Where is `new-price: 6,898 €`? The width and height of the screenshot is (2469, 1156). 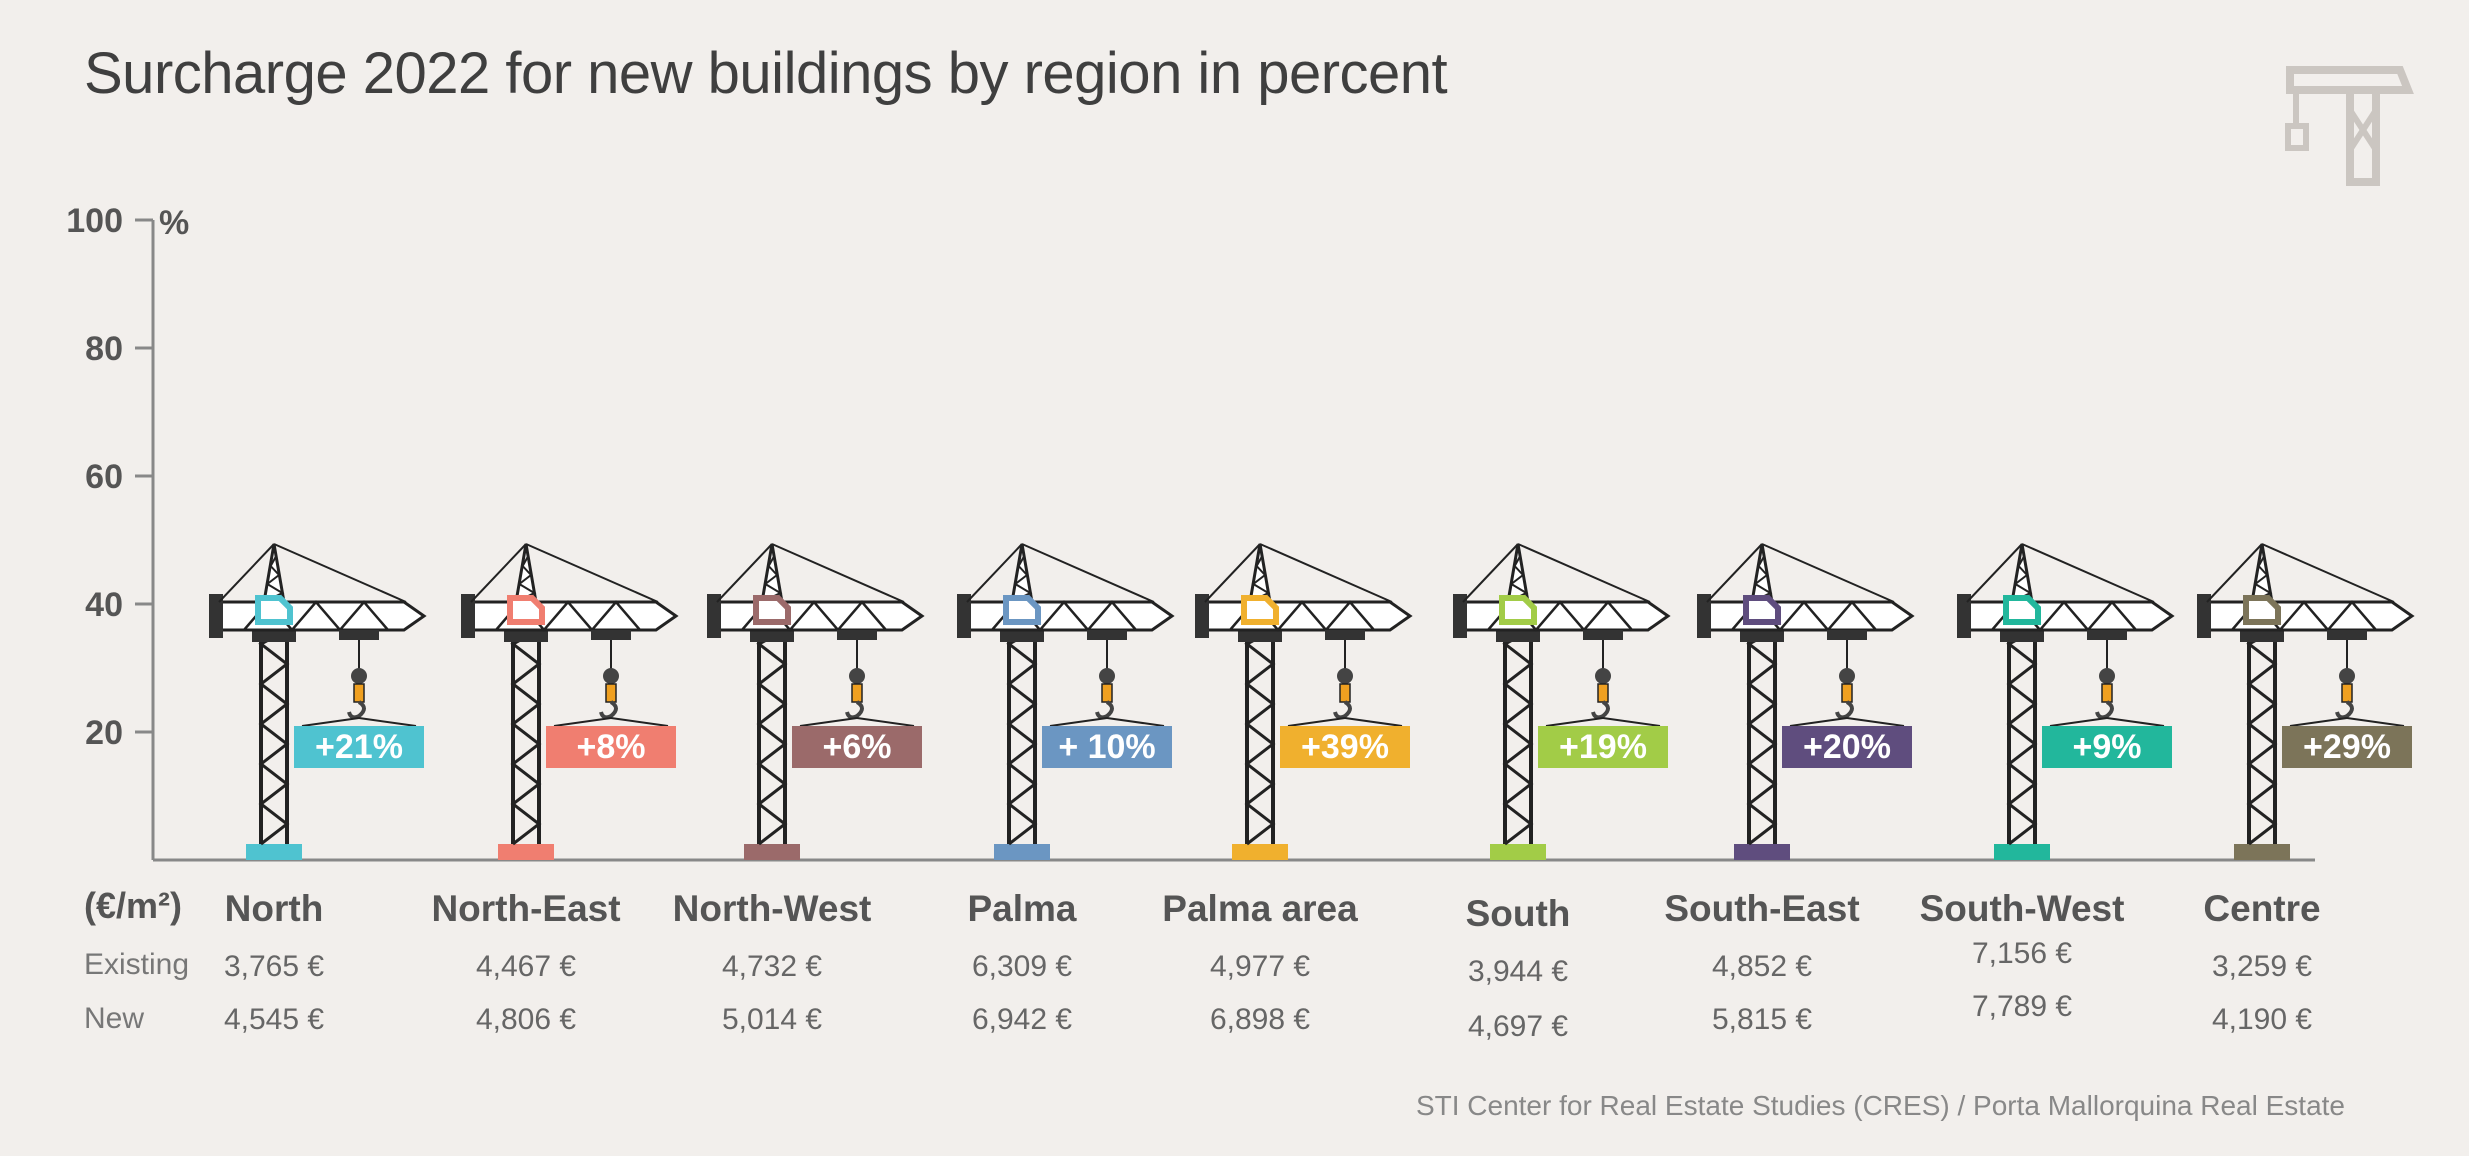 new-price: 6,898 € is located at coordinates (1260, 1019).